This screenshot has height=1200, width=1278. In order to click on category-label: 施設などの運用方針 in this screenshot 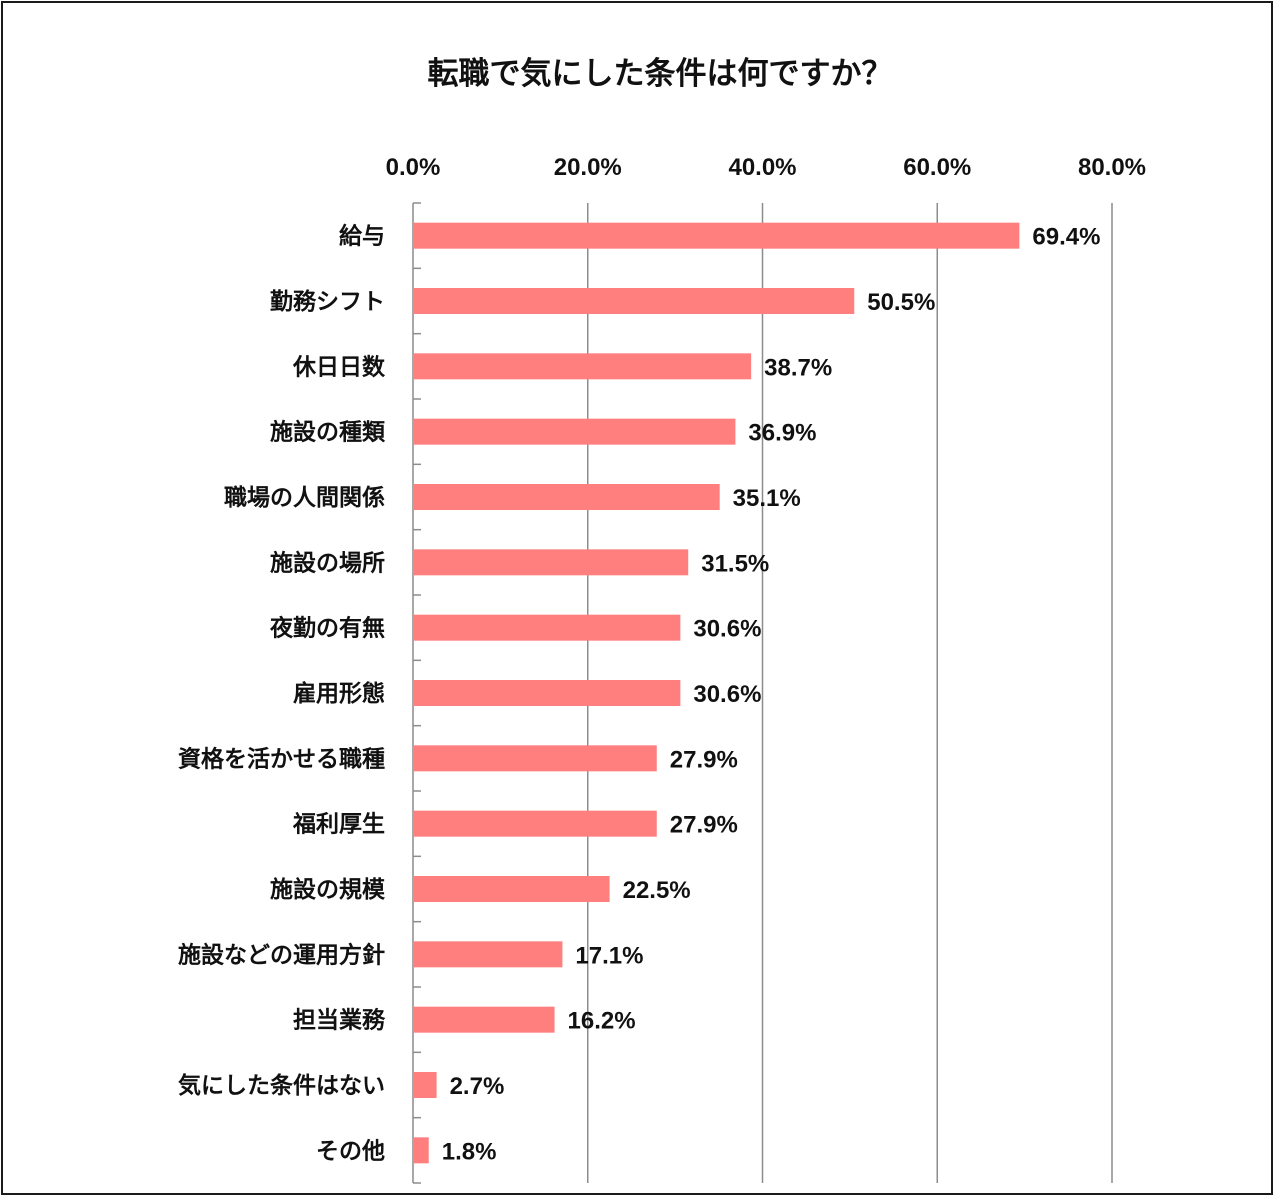, I will do `click(281, 954)`.